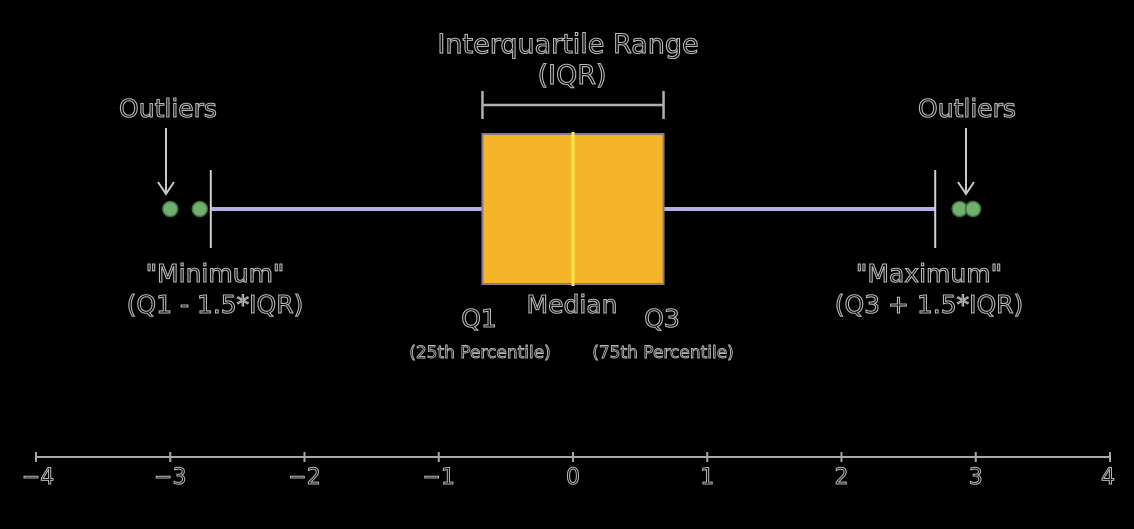 The image size is (1134, 529). I want to click on number-line-axis: −4 −3 −2 −1 0 1 2 3 4, so click(568, 471).